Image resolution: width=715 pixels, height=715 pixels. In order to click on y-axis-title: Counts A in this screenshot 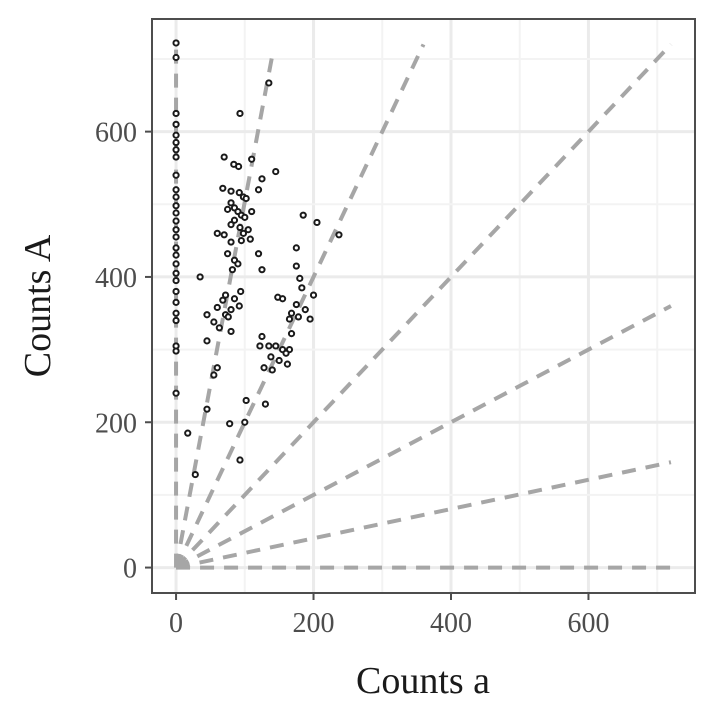, I will do `click(38, 305)`.